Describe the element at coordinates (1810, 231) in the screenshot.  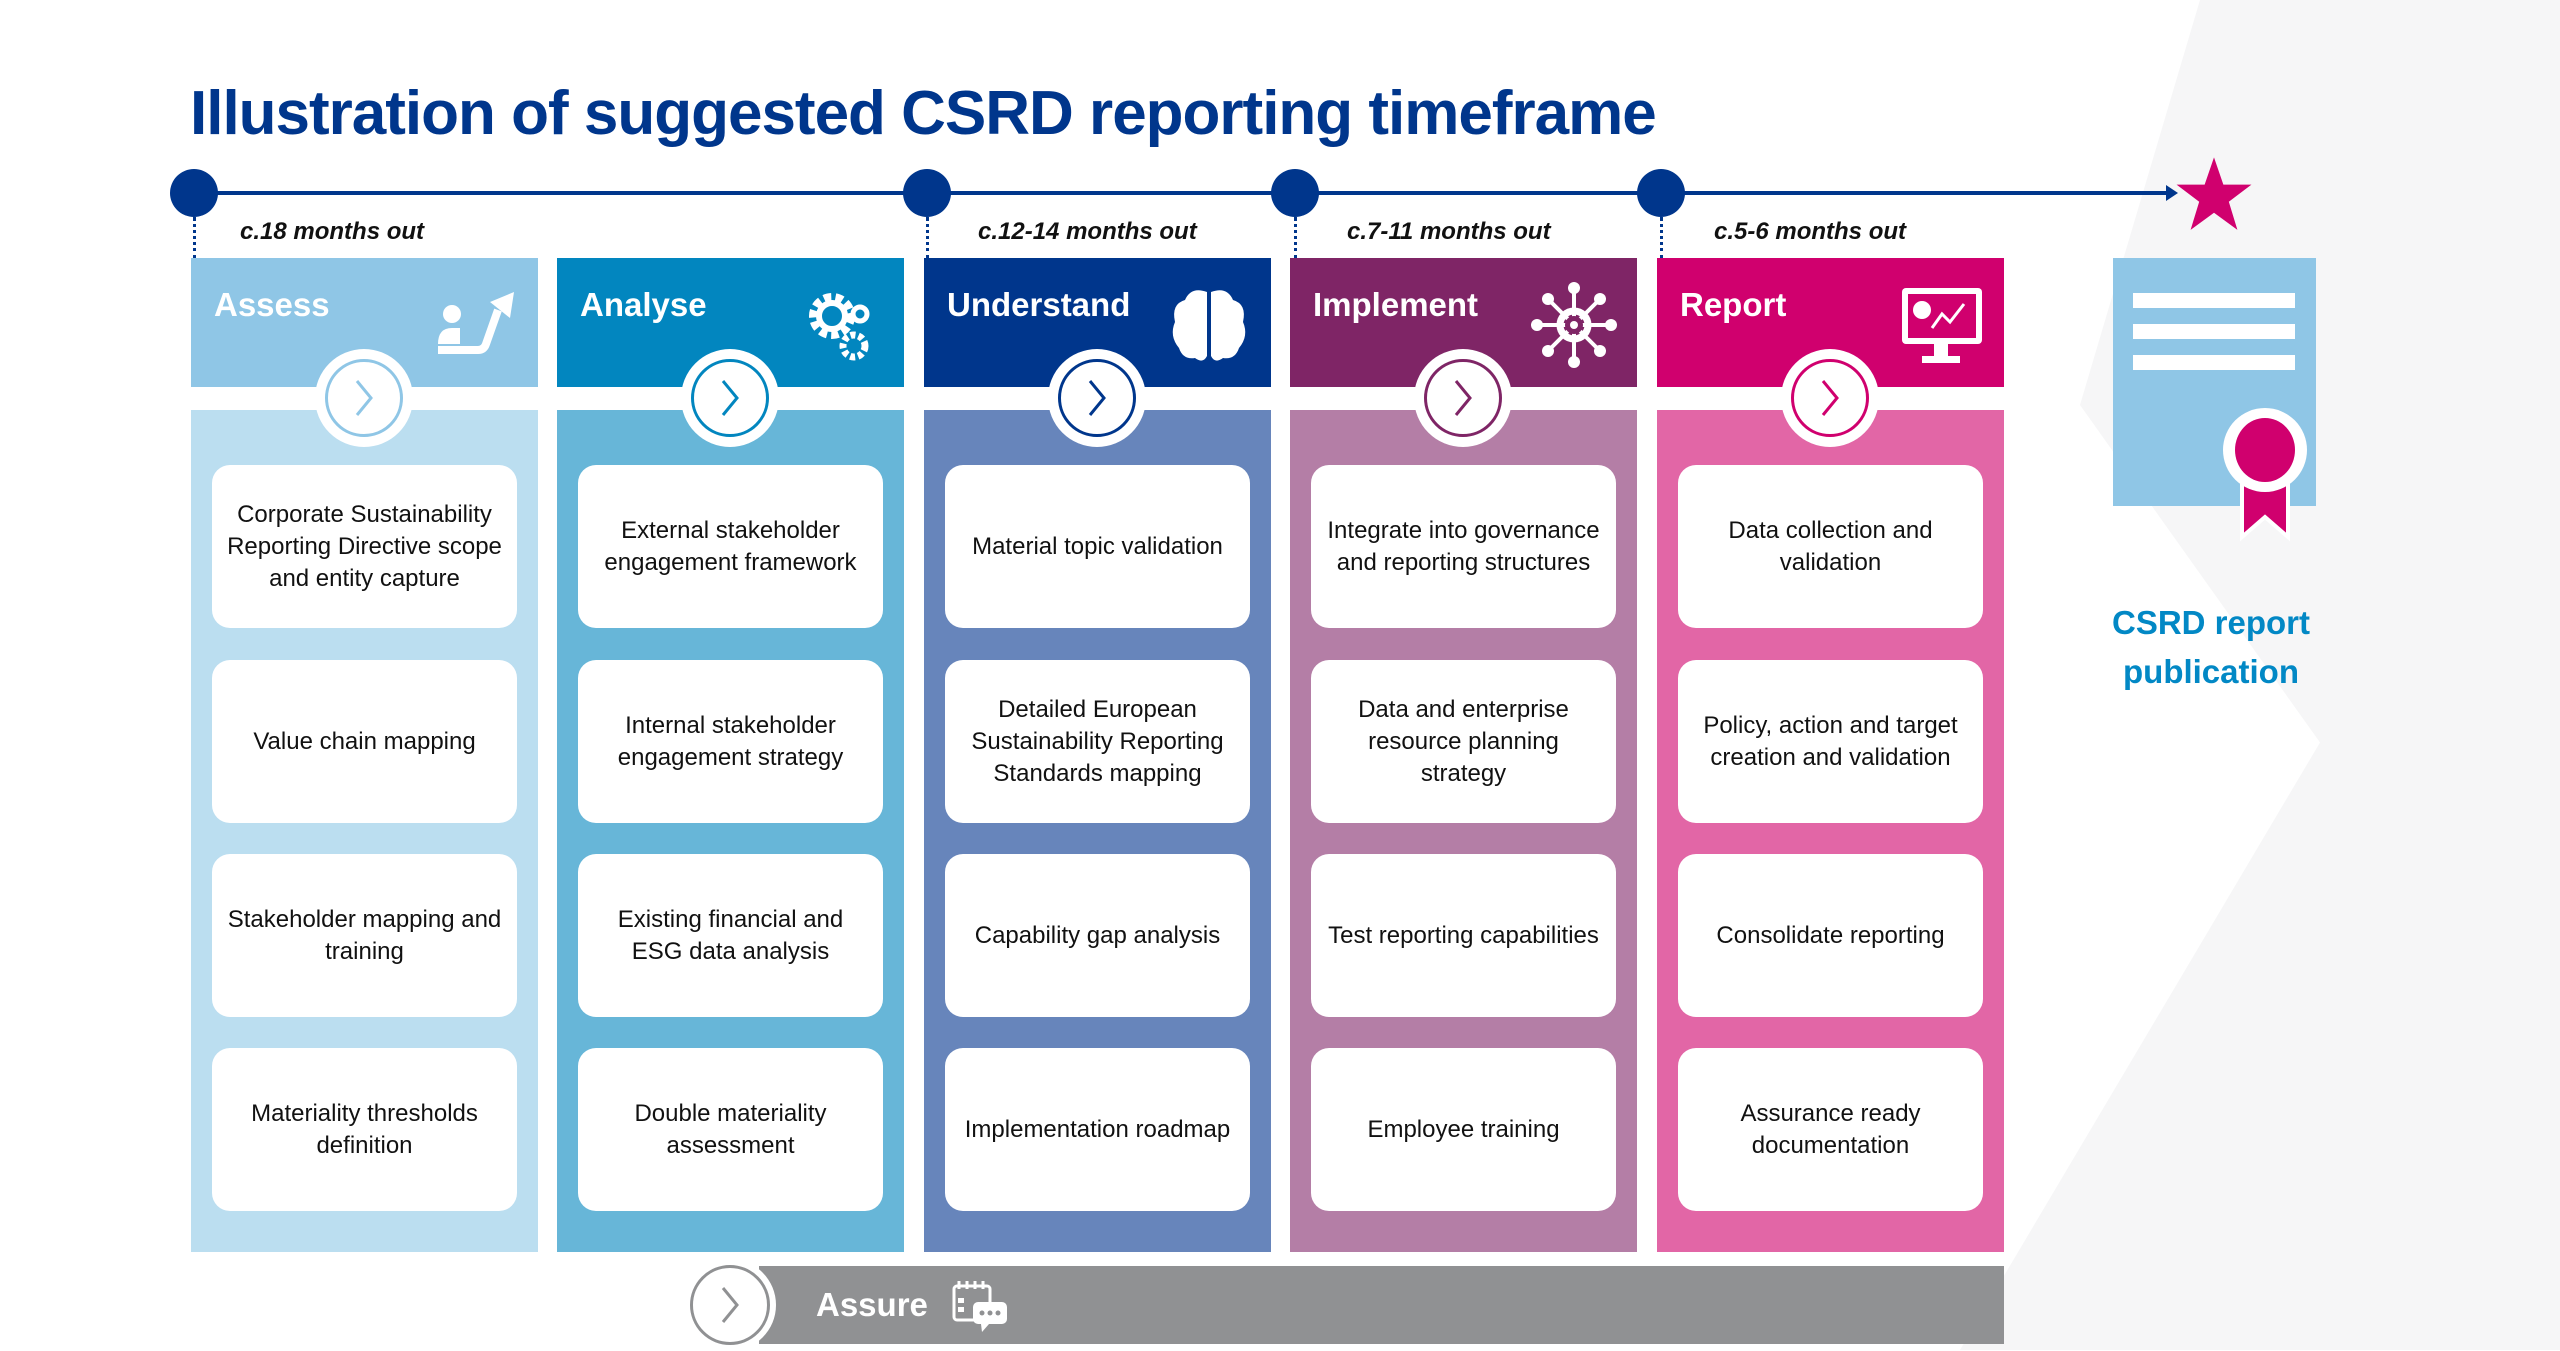
I see `milestone-label: c.5-6 months out` at that location.